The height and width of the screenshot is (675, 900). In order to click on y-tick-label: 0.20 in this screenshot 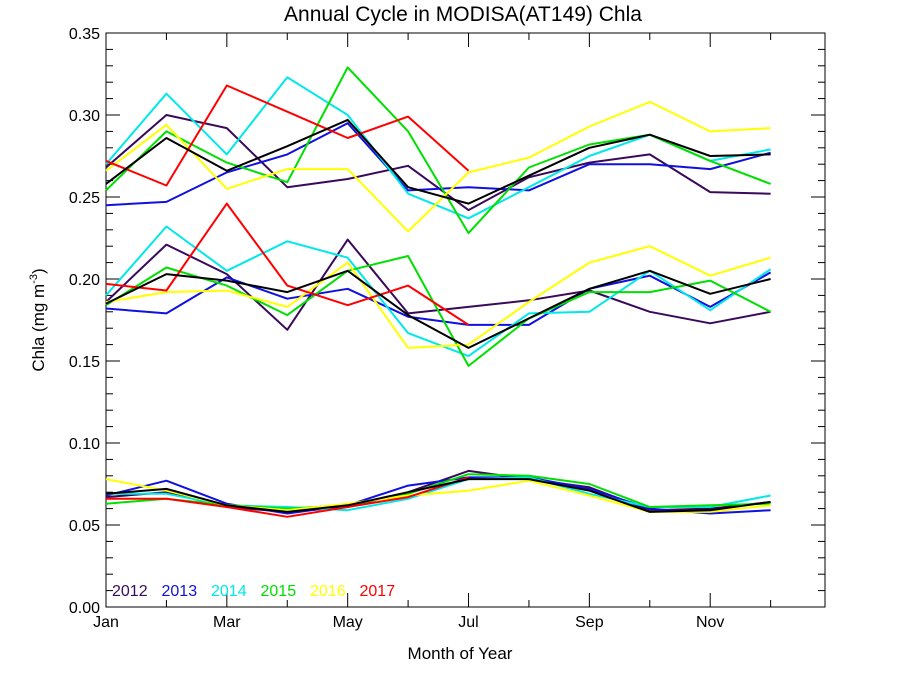, I will do `click(84, 280)`.